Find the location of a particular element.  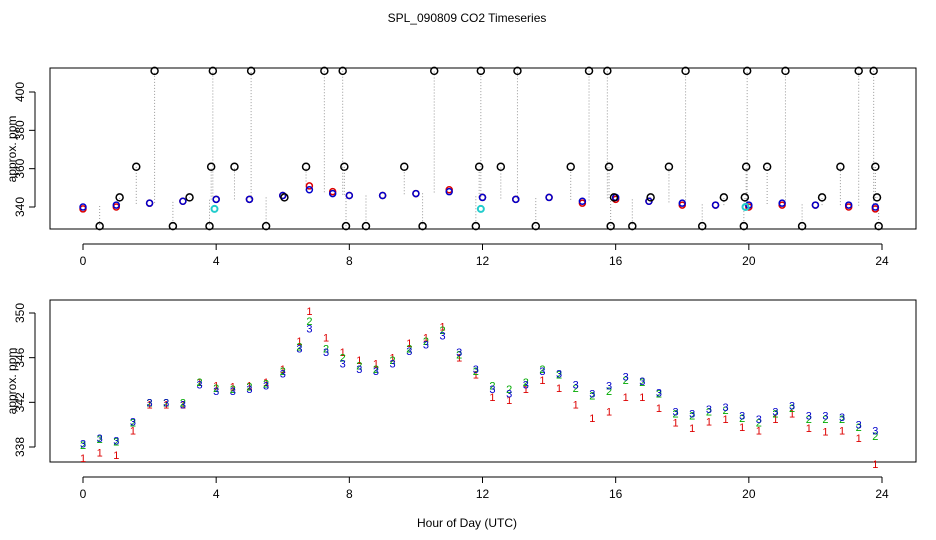

x-tick-label: 24 is located at coordinates (882, 261).